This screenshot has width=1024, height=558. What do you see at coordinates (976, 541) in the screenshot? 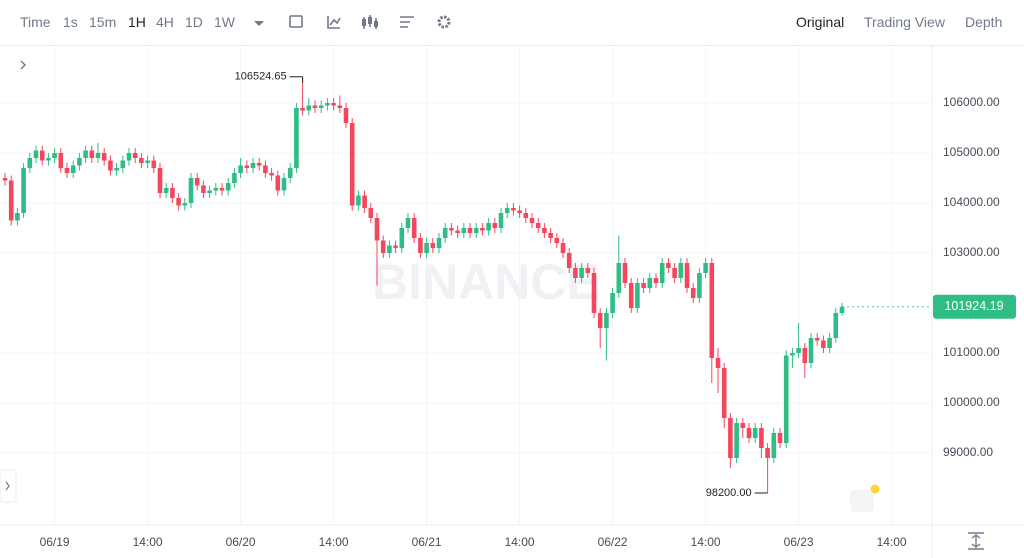
I see `scale-icon` at bounding box center [976, 541].